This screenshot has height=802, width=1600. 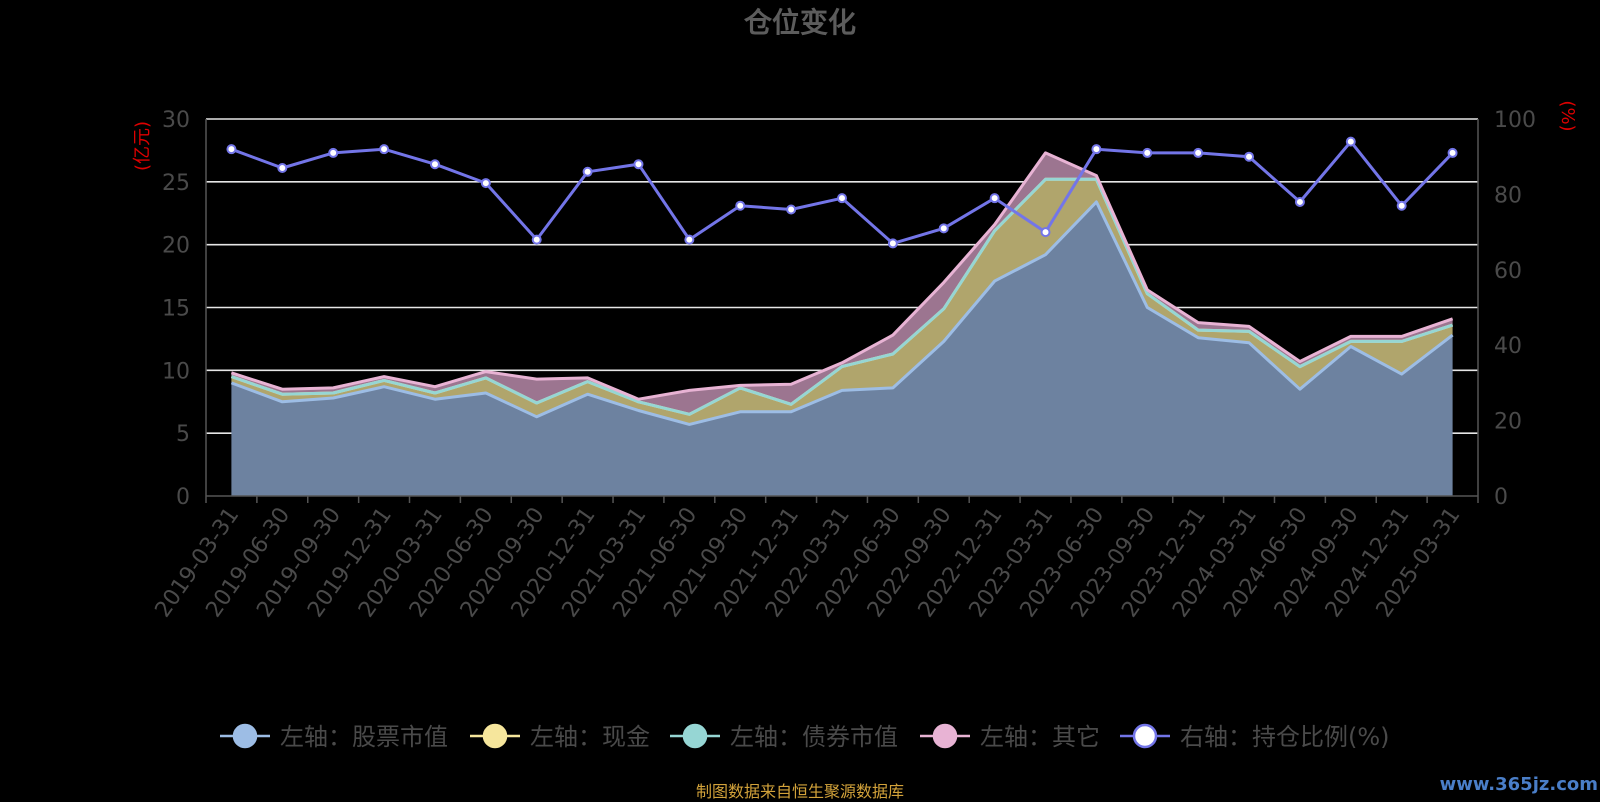 I want to click on left-axis-tick-label: 20, so click(x=176, y=246).